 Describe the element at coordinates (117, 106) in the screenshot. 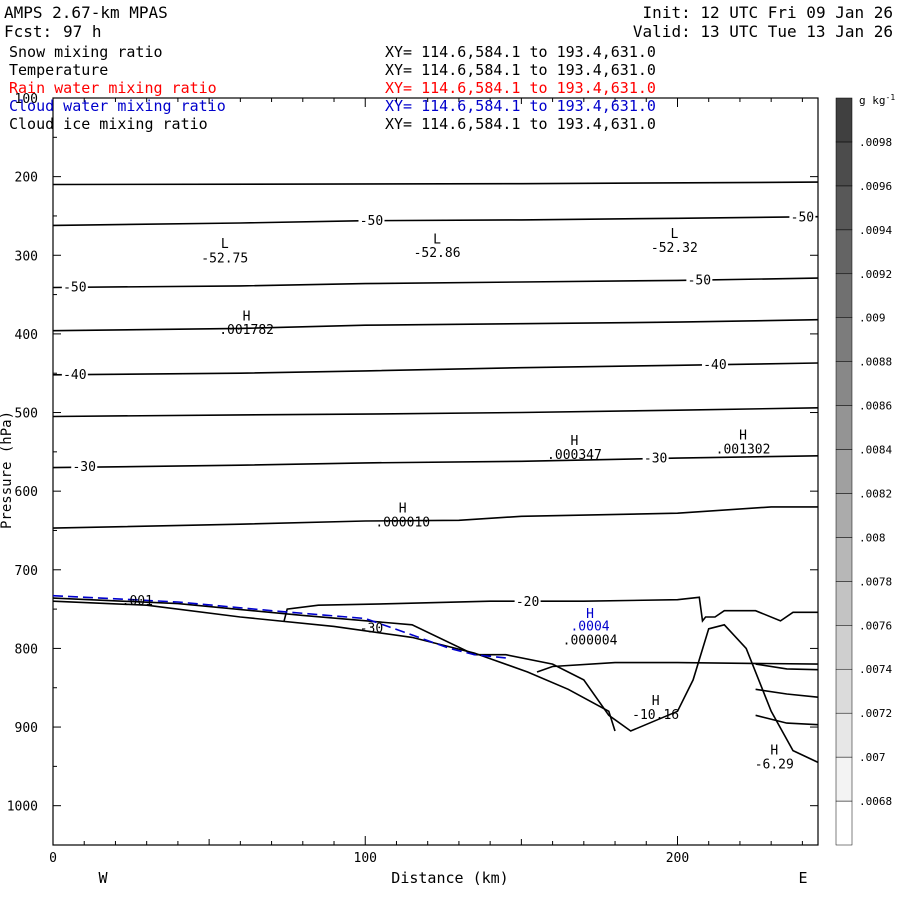

I see `field-name-3: Cloud water mixing ratio` at that location.